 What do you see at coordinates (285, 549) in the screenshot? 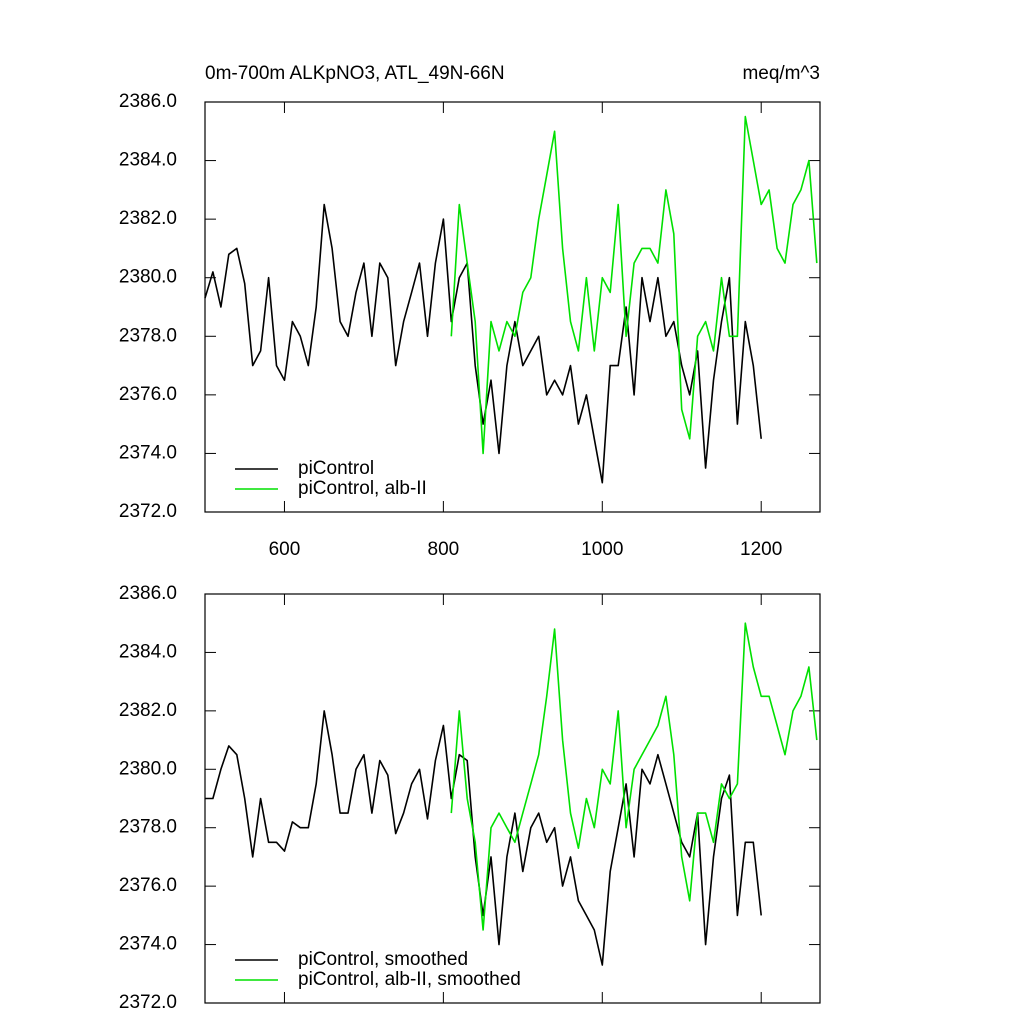
I see `x-tick-label: 600` at bounding box center [285, 549].